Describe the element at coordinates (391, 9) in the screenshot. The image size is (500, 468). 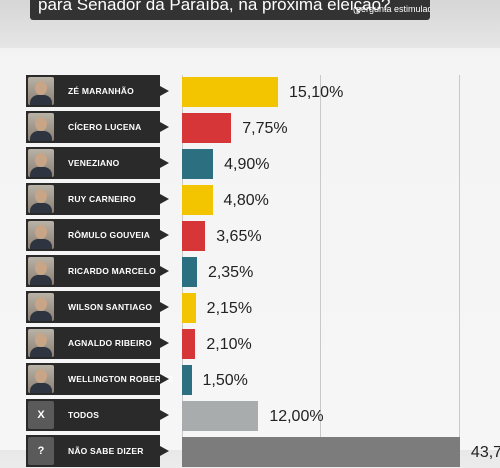
I see `chart-title-note: (pergunta estimulada)` at that location.